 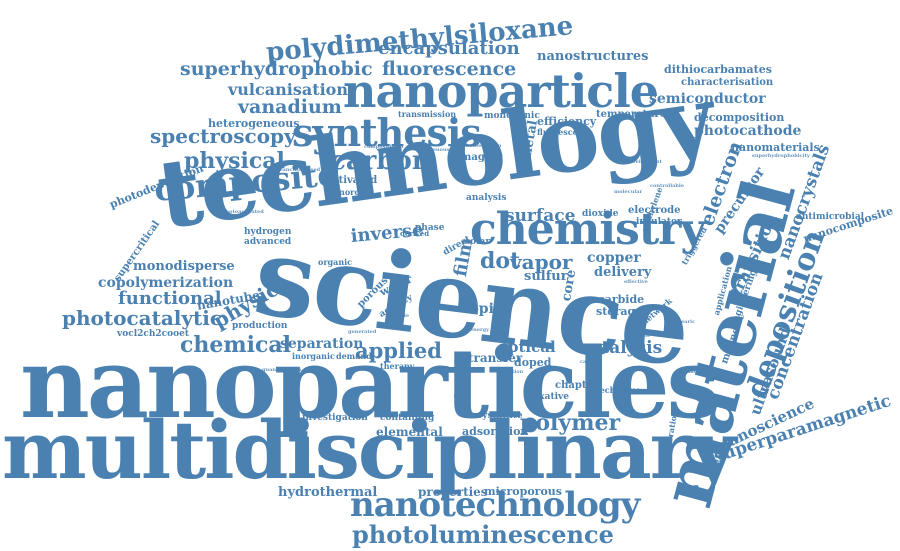 I want to click on word-efficiency: efficiency, so click(x=567, y=121).